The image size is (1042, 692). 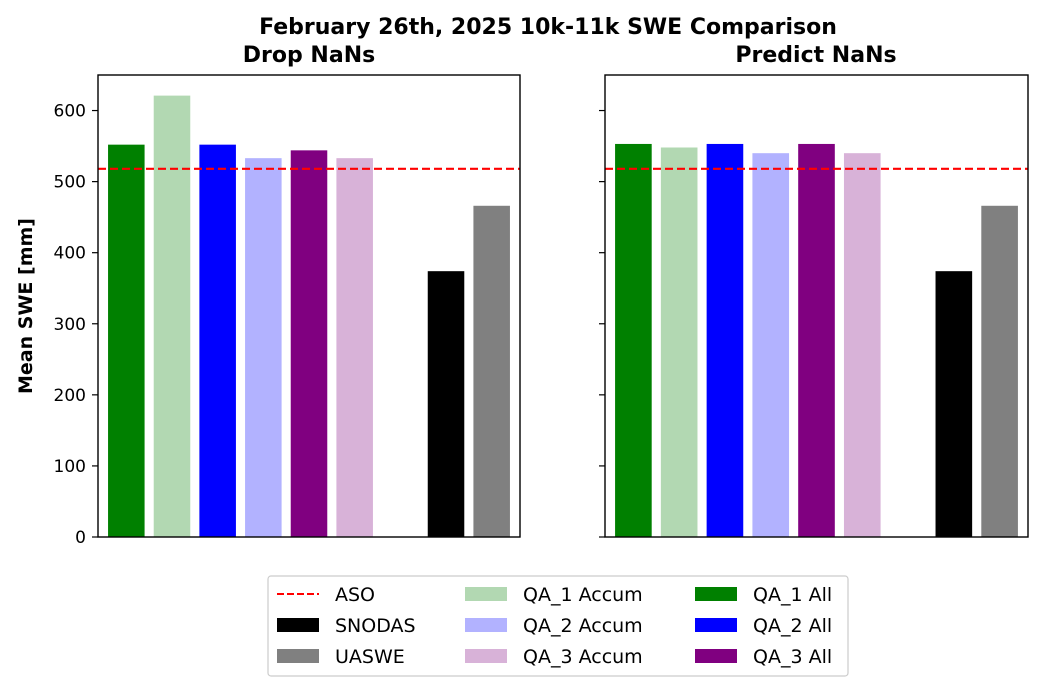 I want to click on legend-item-qa-3-accum: QA_3 Accum, so click(x=554, y=657).